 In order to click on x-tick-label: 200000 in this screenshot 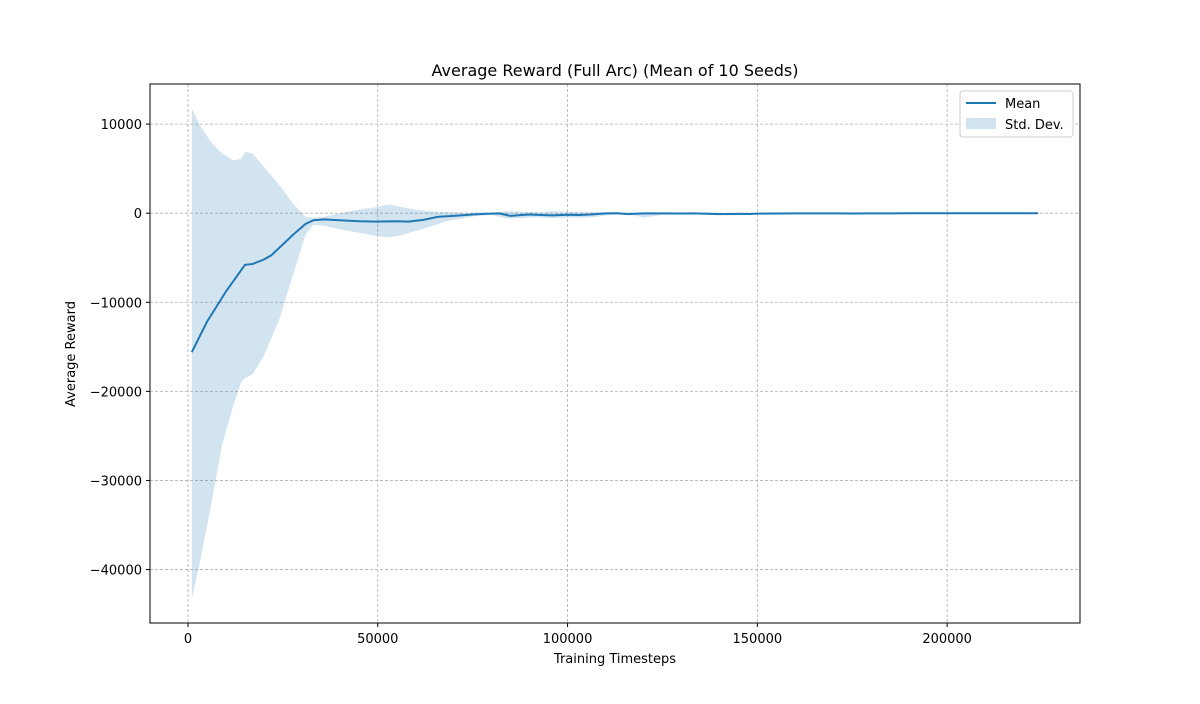, I will do `click(947, 639)`.